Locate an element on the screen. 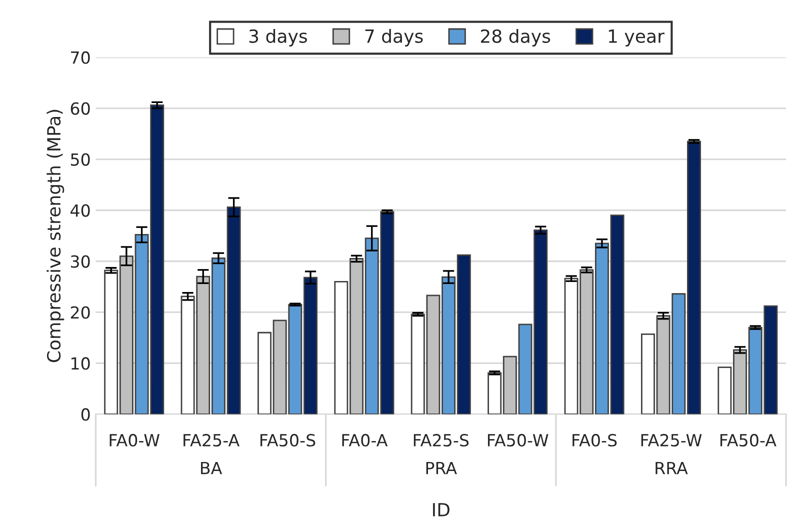 The width and height of the screenshot is (798, 521). text: RRA is located at coordinates (672, 468).